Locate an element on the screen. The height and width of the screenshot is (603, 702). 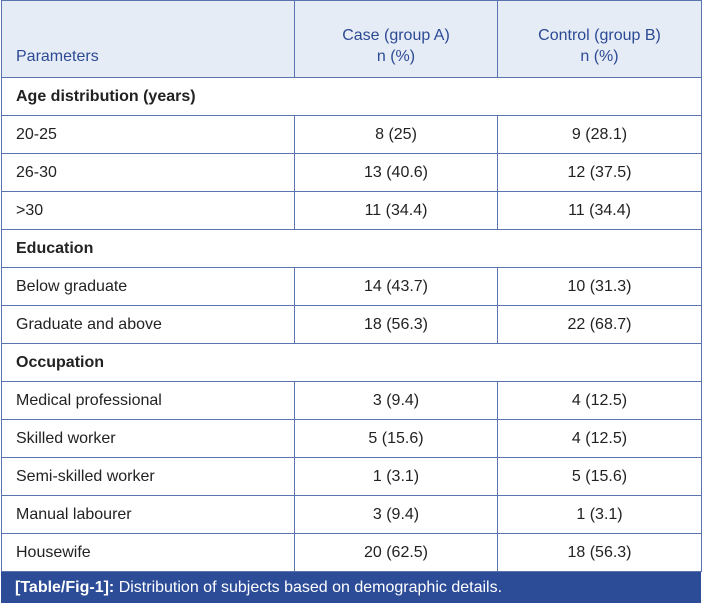
header-control-title: Control (group B) is located at coordinates (599, 35).